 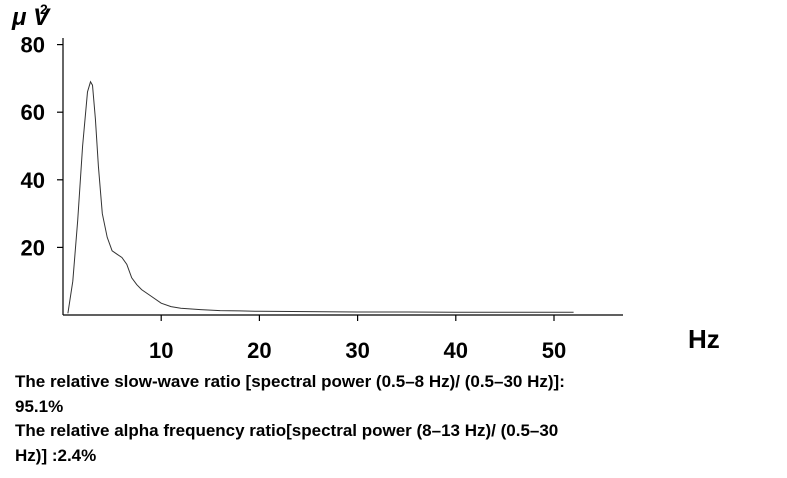 I want to click on y-tick-label: 40, so click(x=33, y=180).